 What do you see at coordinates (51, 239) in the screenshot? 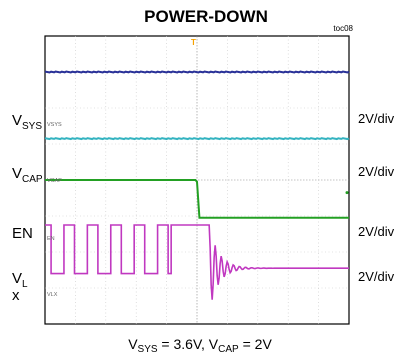
I see `channel-small-label: EN` at bounding box center [51, 239].